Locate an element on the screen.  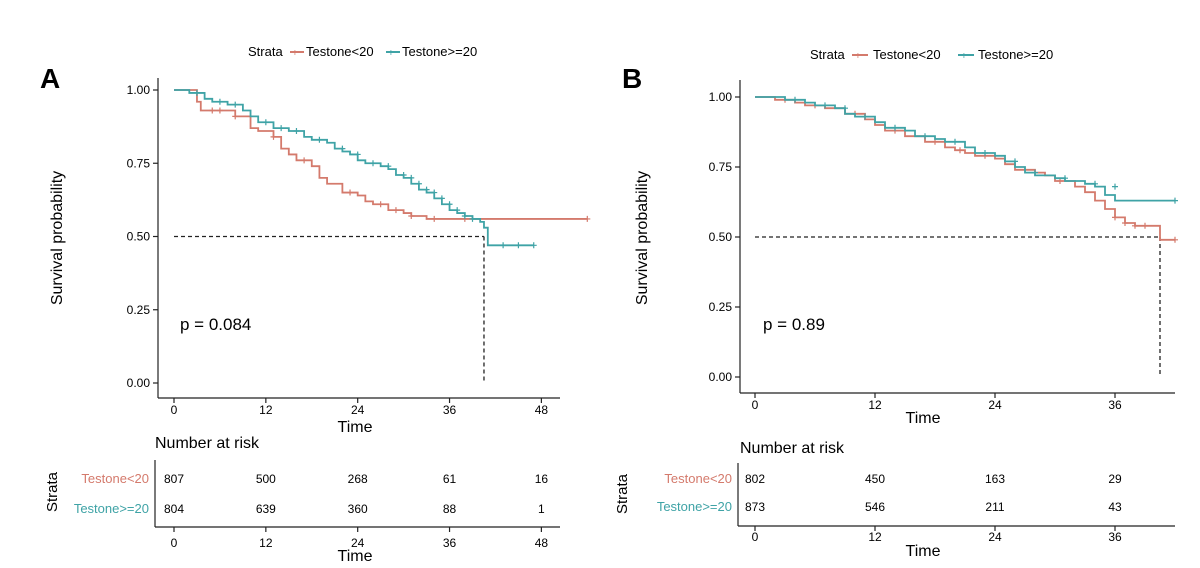
panel-a-xtick-label-0: 0 is located at coordinates (174, 410).